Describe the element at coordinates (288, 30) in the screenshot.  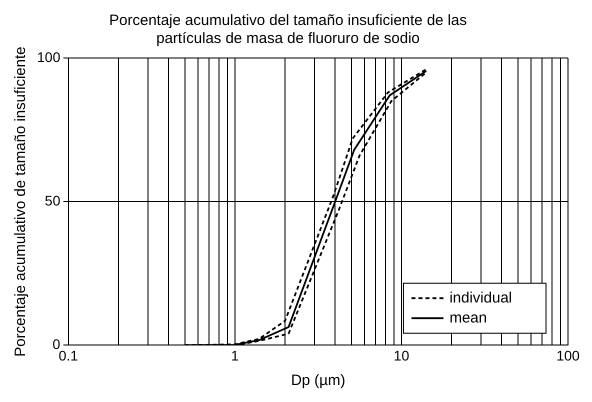
I see `chart-title: Porcentaje acumulativo del tamaño insuficiente de las partículas de masa de fluoruro de sodio` at that location.